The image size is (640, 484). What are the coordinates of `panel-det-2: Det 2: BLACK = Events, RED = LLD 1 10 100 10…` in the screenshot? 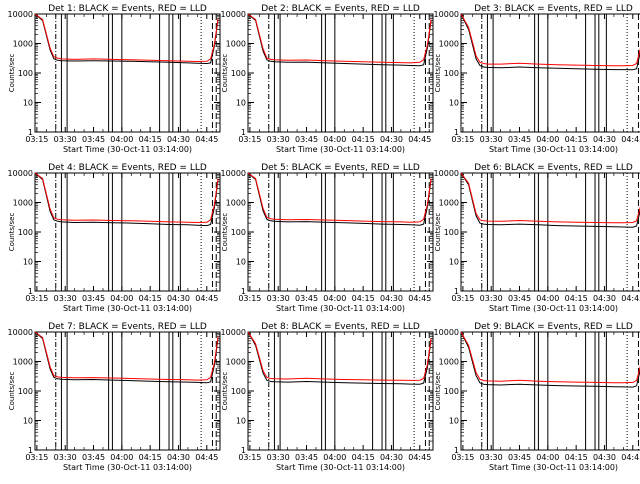 It's located at (327, 79).